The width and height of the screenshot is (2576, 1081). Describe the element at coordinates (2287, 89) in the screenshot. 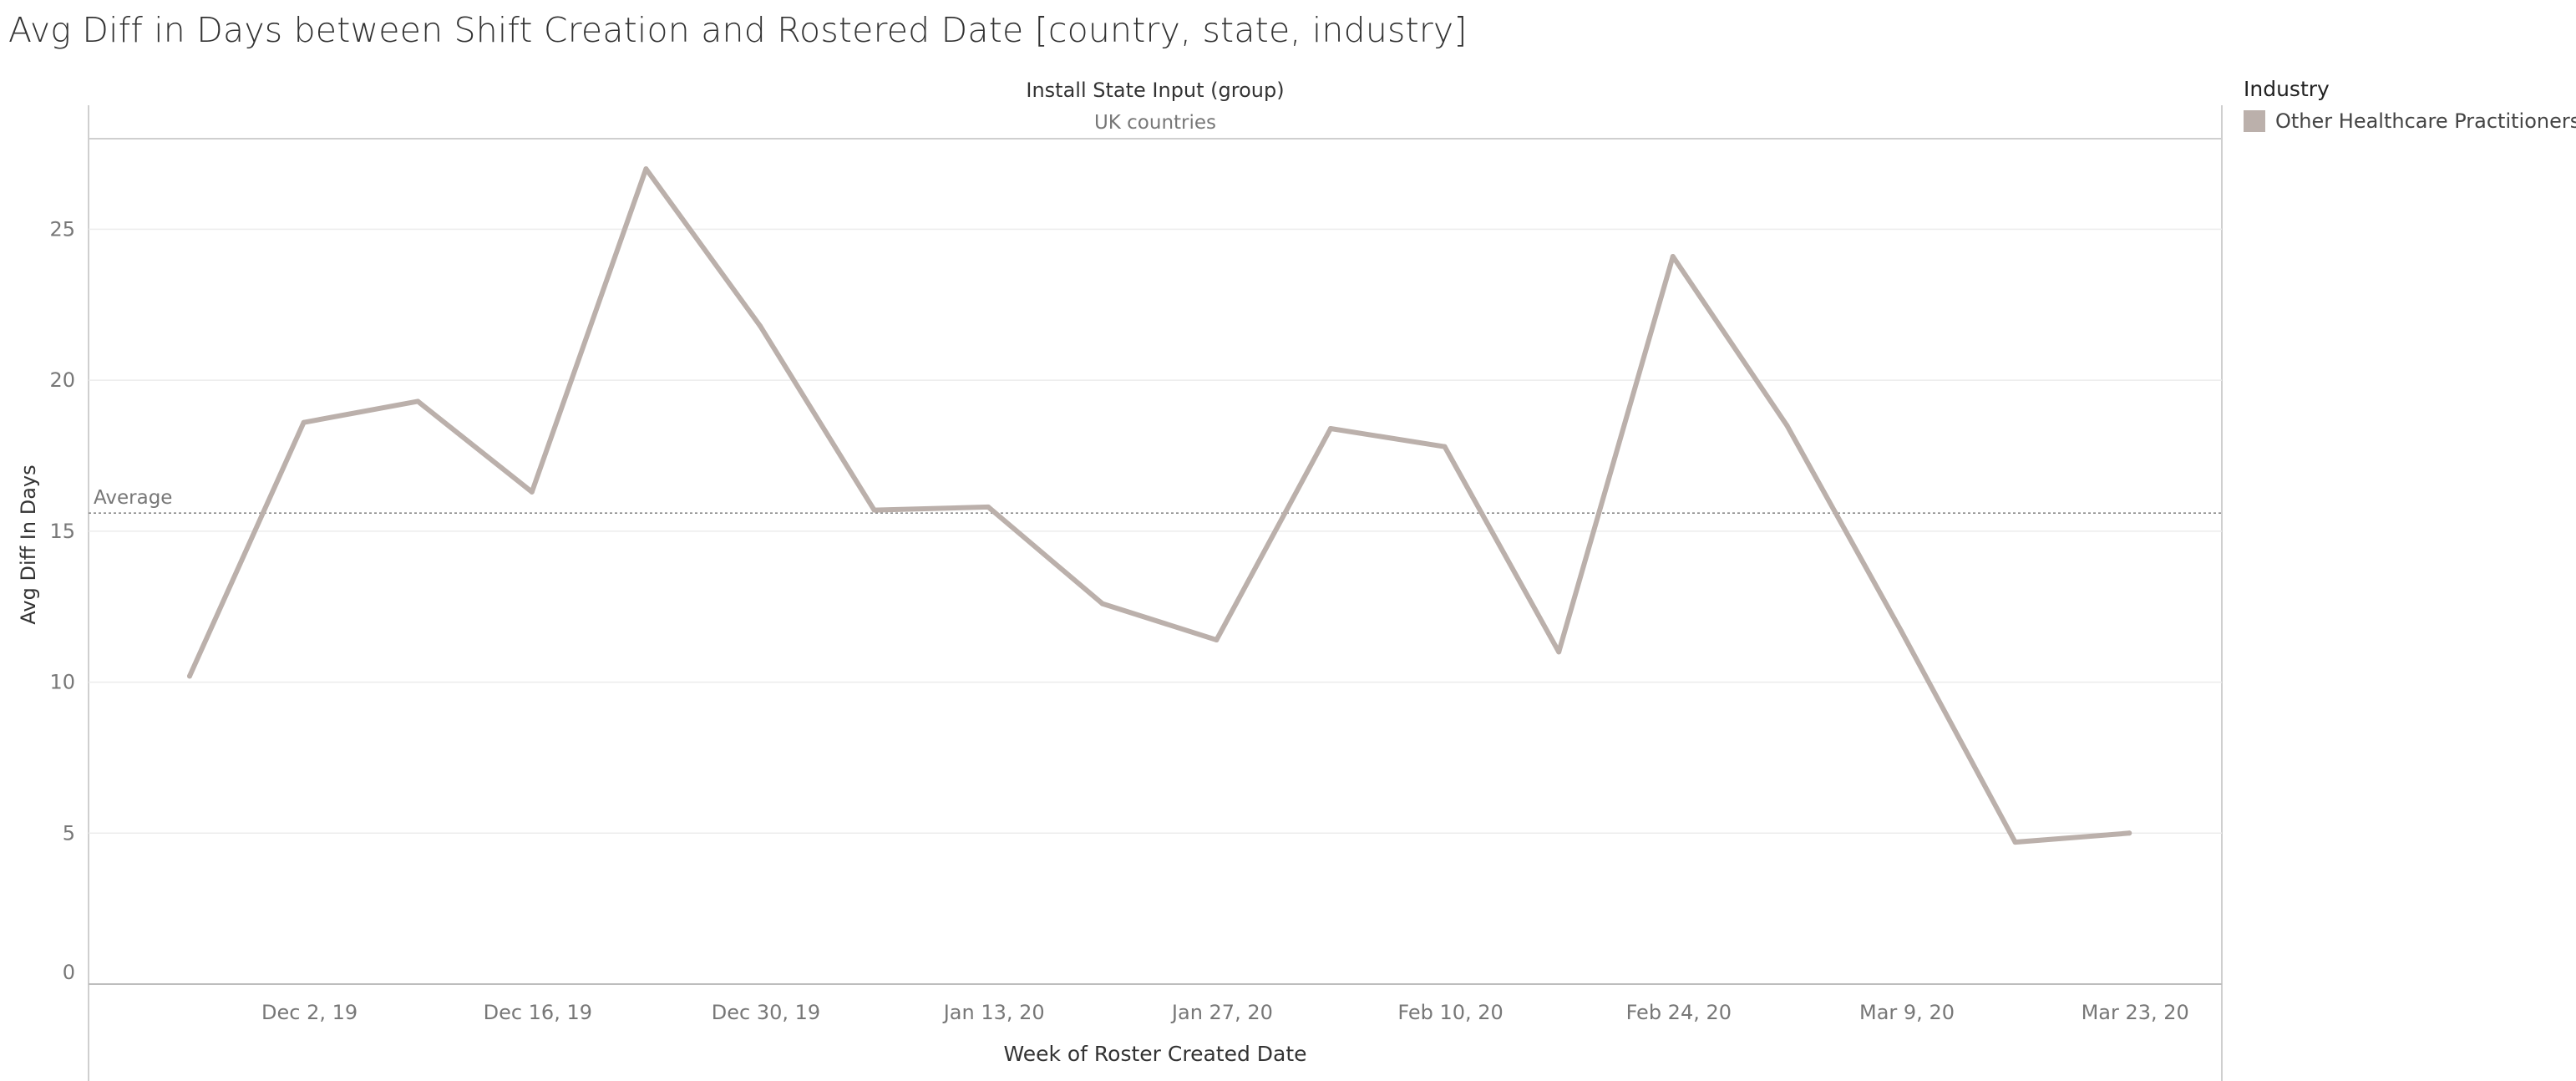

I see `legend-title: Industry` at that location.